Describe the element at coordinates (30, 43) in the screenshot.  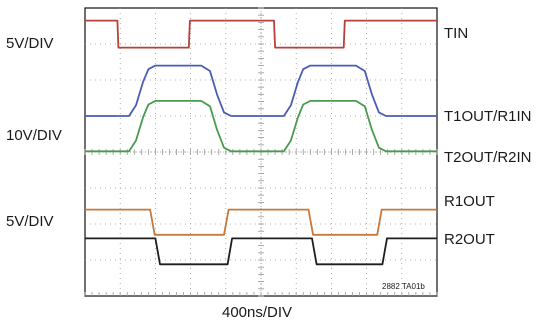
I see `scale-label-tin: 5V/DIV` at that location.